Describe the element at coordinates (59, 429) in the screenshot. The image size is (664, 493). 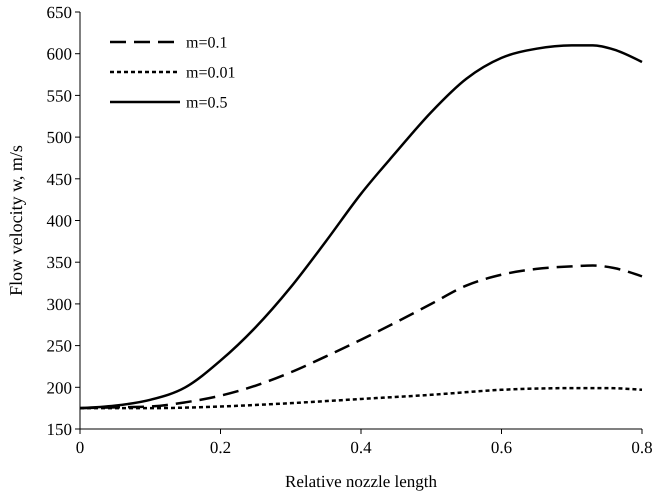
I see `y-tick-label: 150` at that location.